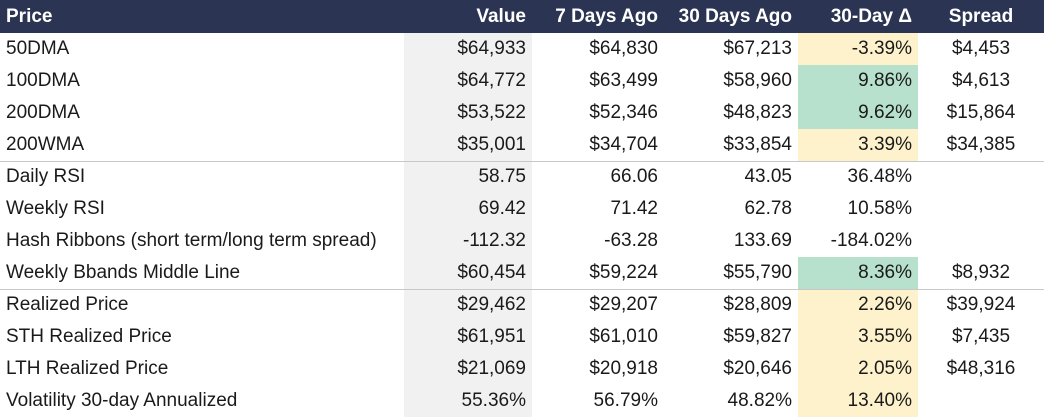  I want to click on row-30-day-delta: 13.40%, so click(858, 401).